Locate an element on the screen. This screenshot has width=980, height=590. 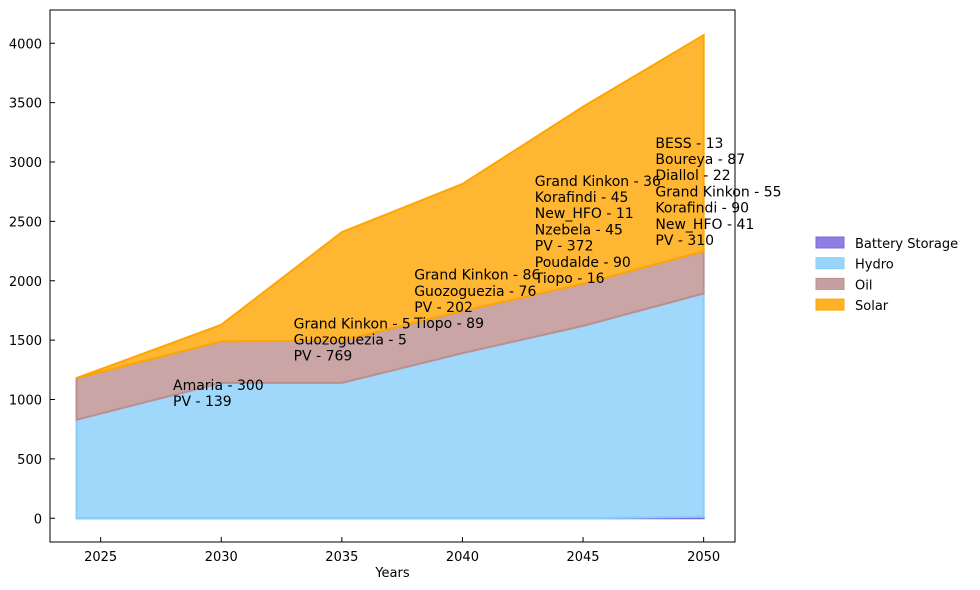
y-tick-label: 4000 is located at coordinates (25, 44).